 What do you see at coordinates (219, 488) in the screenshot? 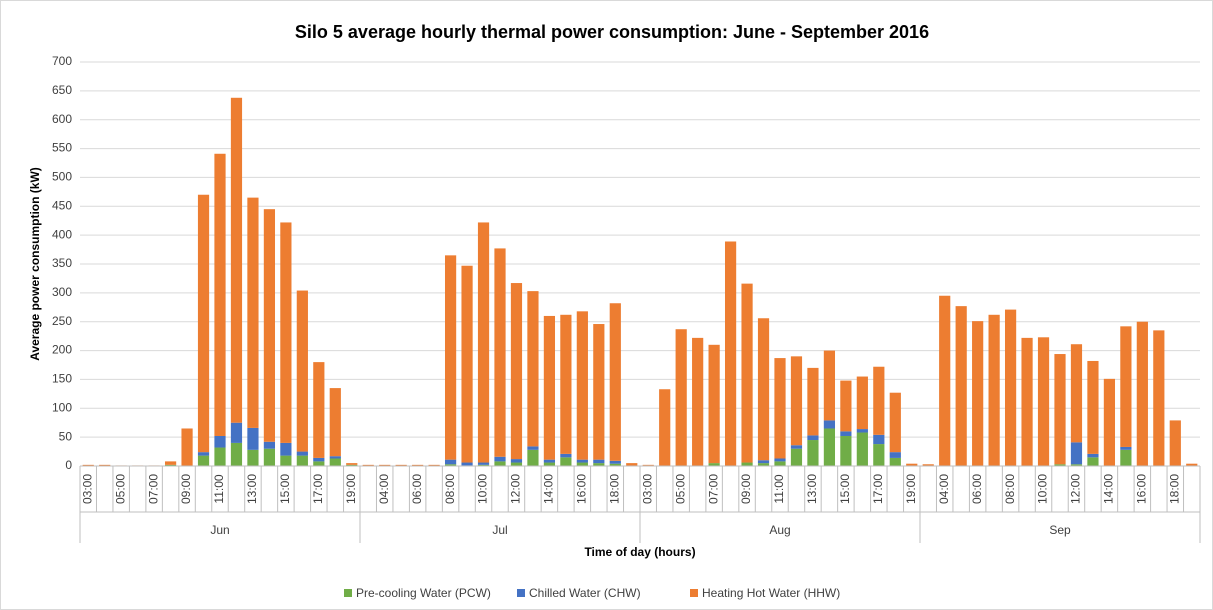
I see `x-tick-label: 11:00` at bounding box center [219, 488].